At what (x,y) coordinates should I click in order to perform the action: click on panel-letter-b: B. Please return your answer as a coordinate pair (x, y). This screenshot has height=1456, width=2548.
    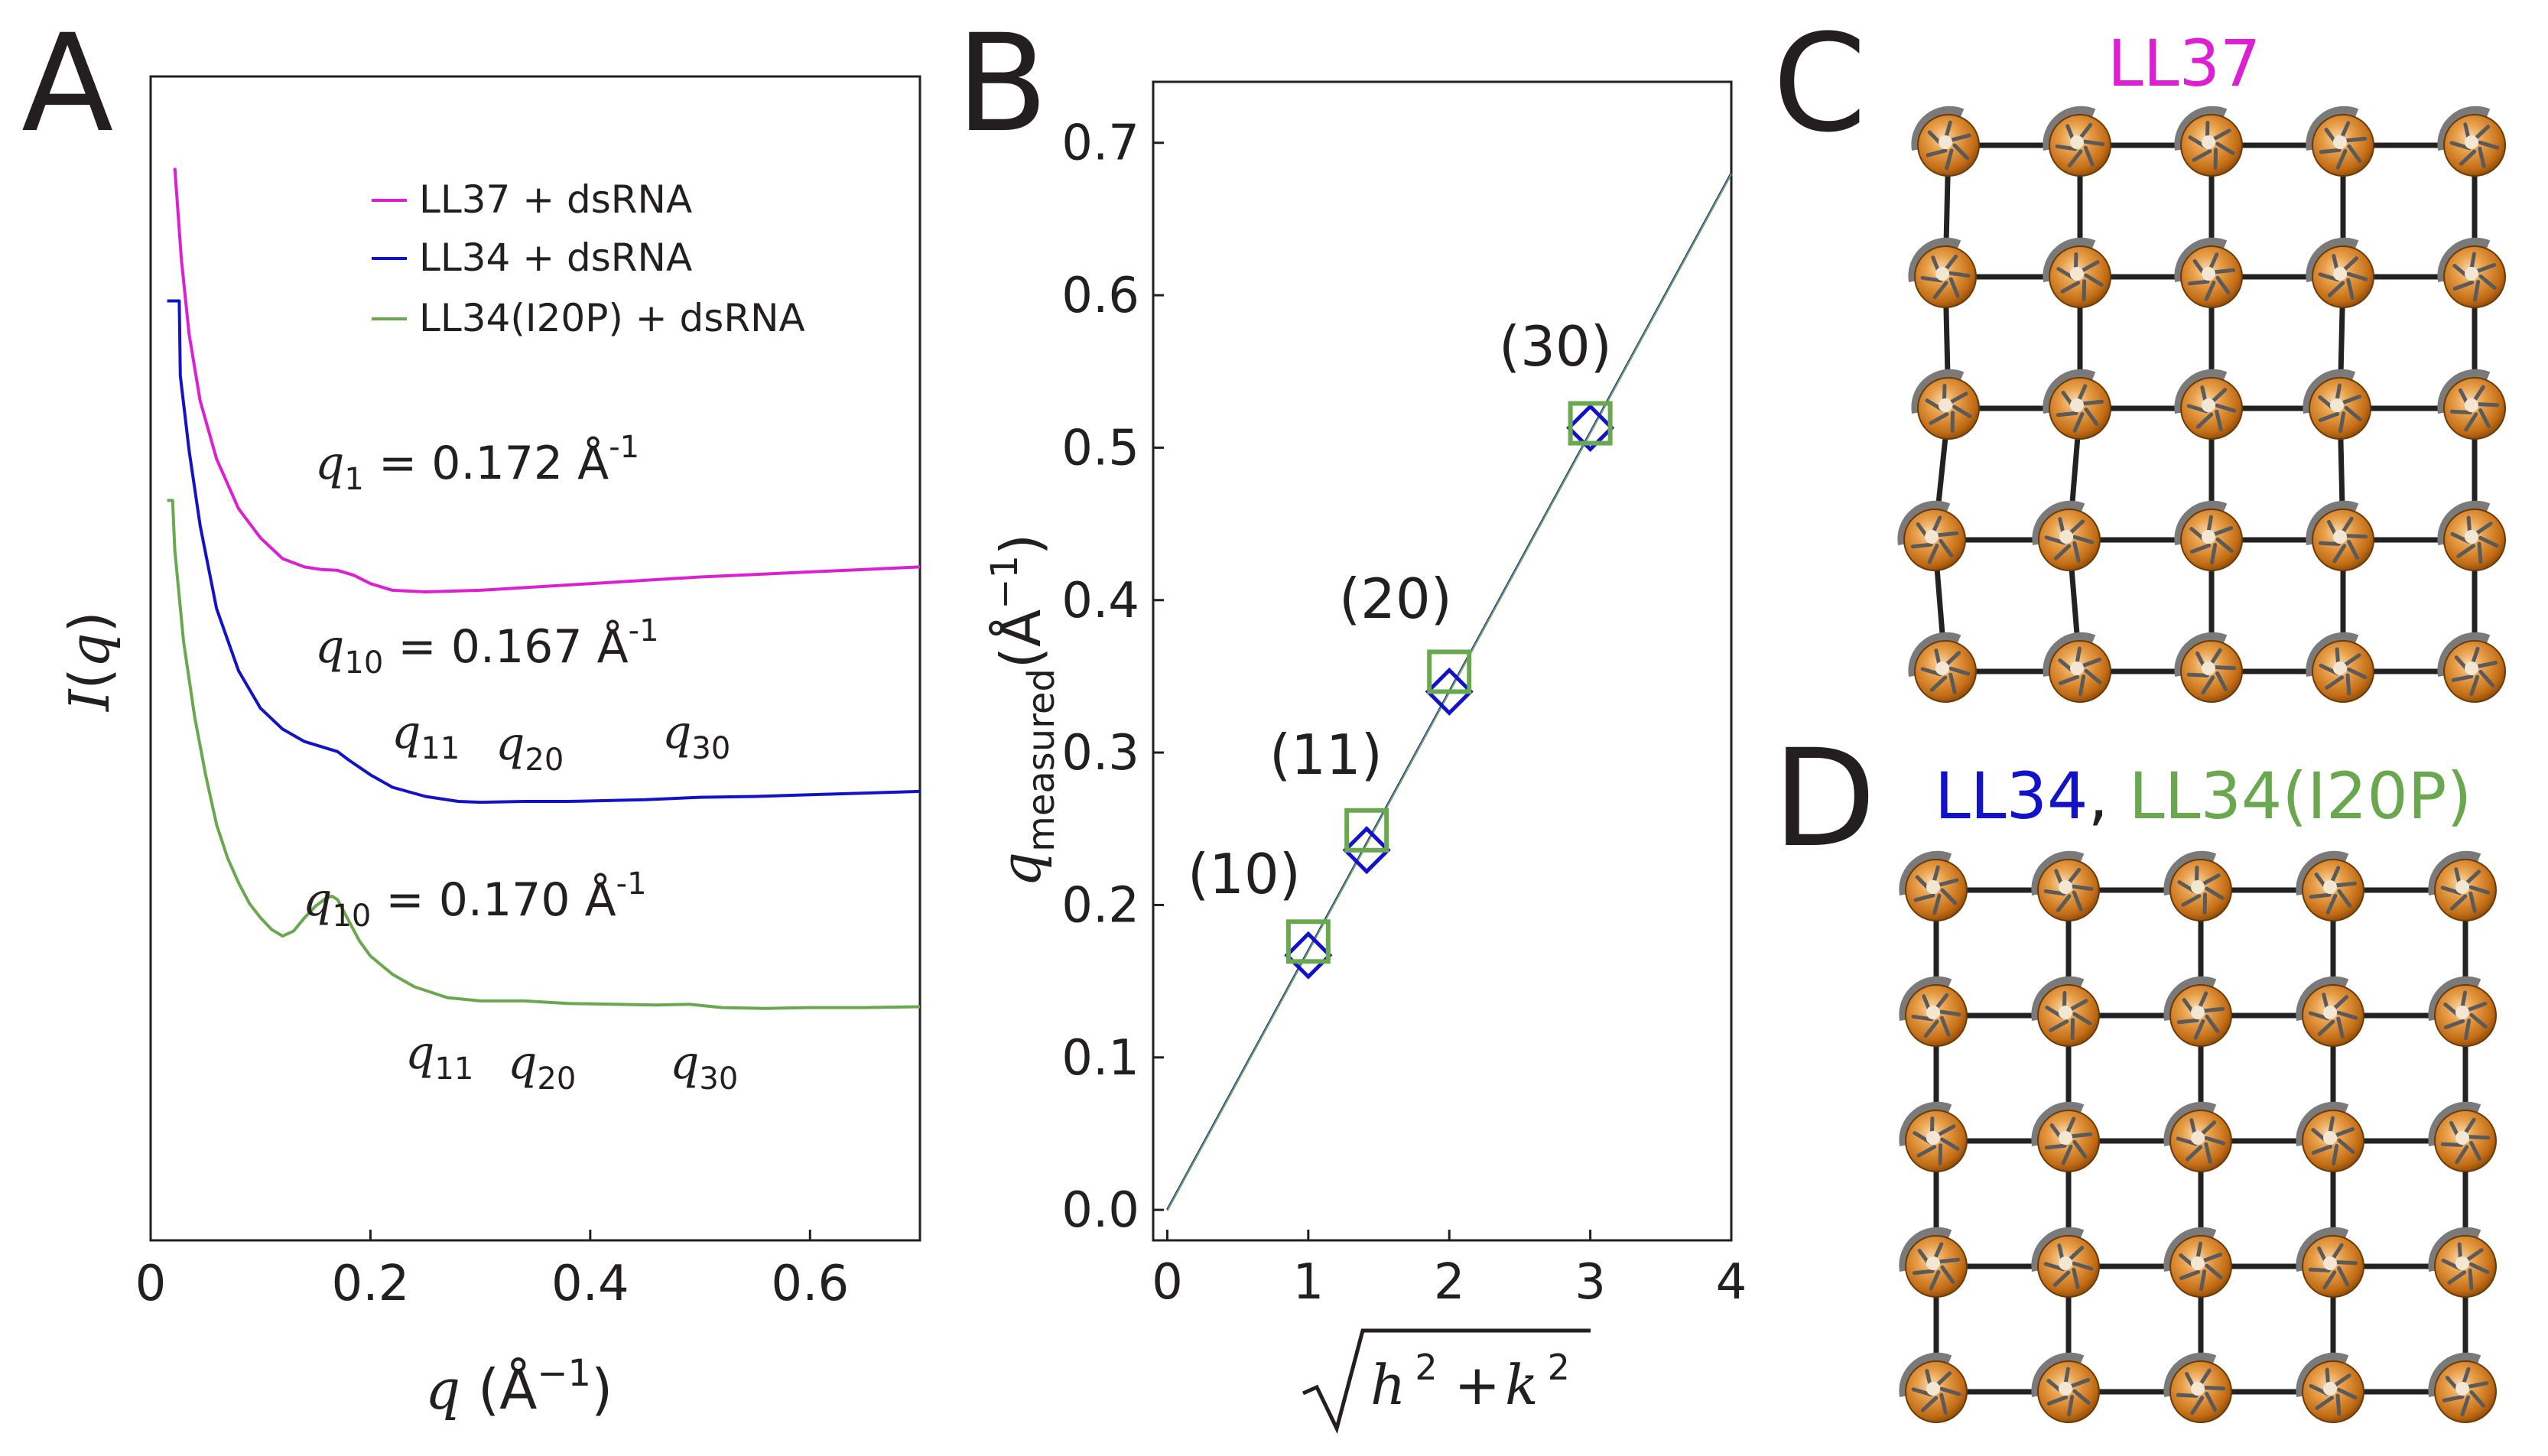
    Looking at the image, I should click on (1002, 83).